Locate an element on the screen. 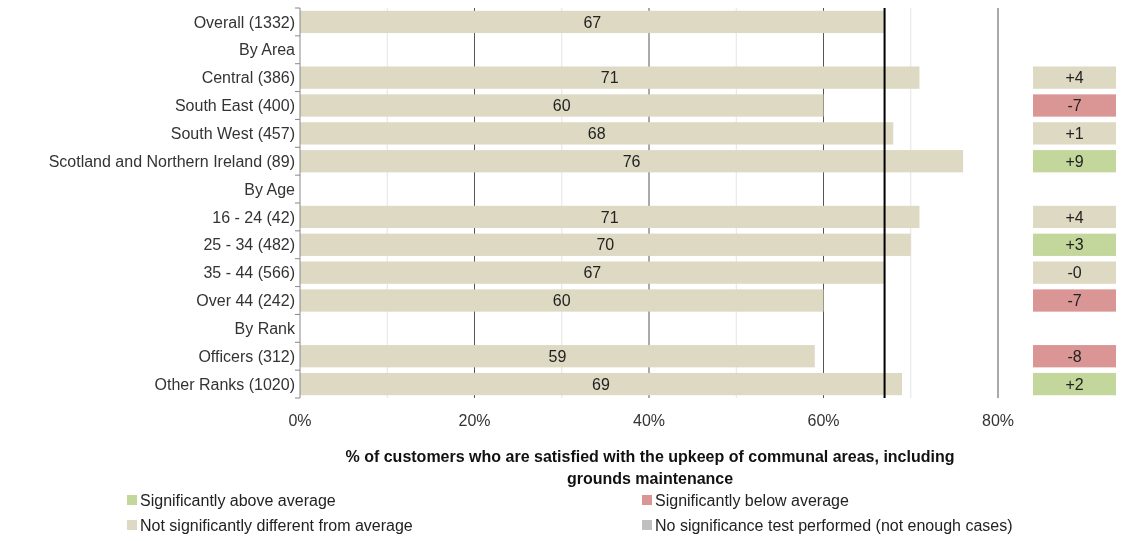  x-tick-label: 60% is located at coordinates (823, 420).